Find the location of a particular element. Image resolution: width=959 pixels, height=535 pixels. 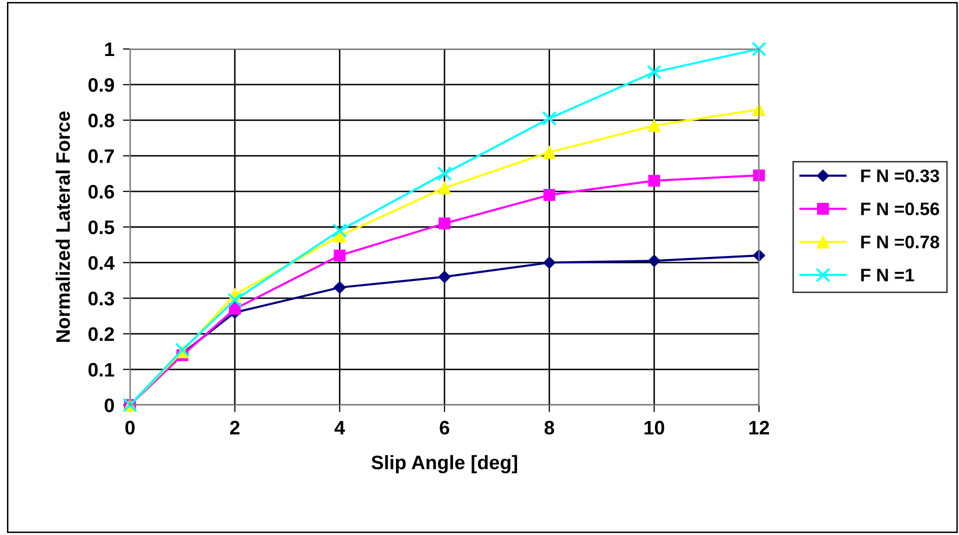

y-tick-label: 0.2 is located at coordinates (101, 334).